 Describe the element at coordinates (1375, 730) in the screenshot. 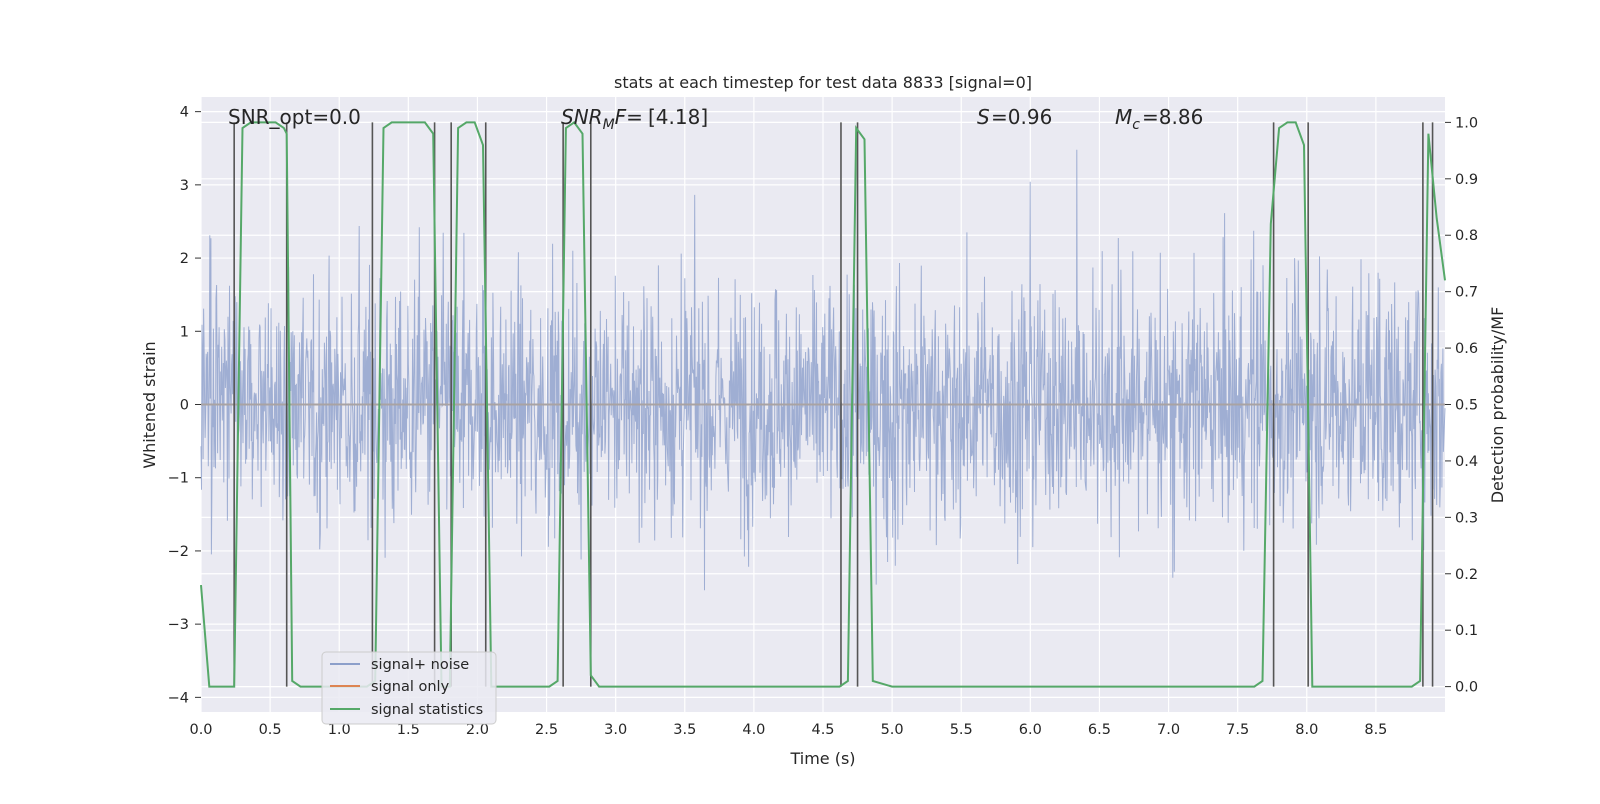

I see `x-tick-label: 8.5` at that location.